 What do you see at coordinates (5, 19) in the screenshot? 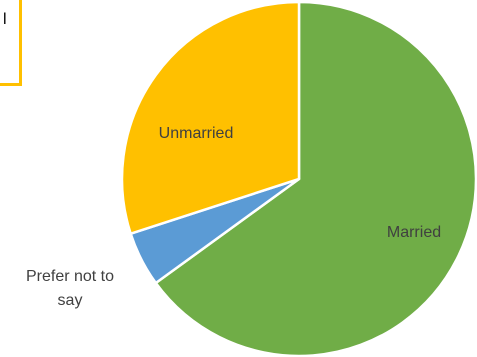
I see `legend-fragment-text: l` at bounding box center [5, 19].